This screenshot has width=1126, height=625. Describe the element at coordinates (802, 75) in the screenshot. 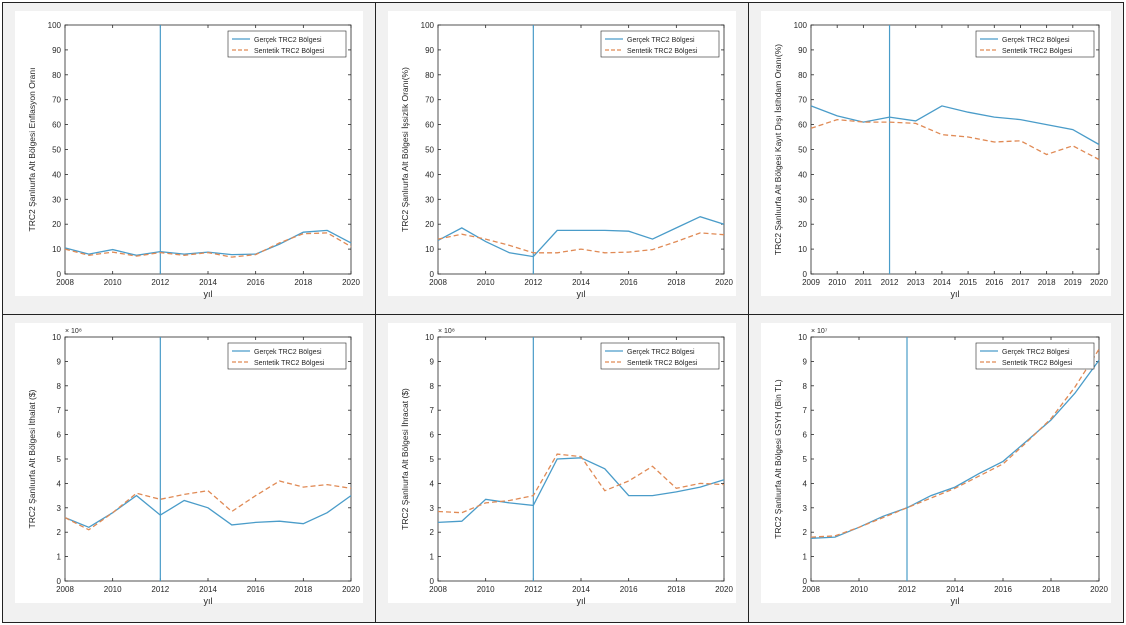

I see `y-tick-label: 80` at that location.